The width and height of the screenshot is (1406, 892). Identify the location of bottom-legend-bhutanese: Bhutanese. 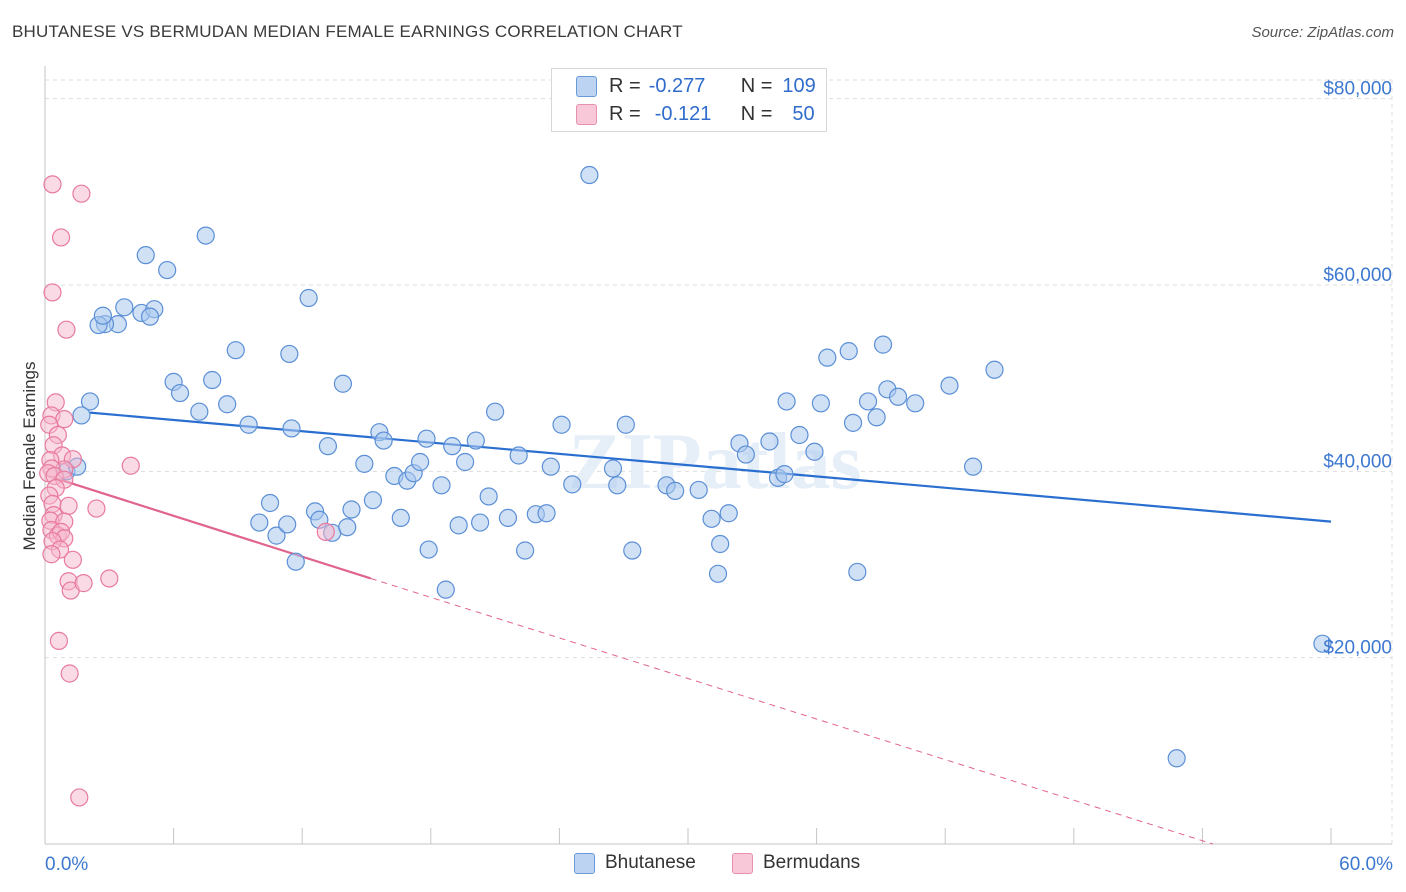
(635, 863).